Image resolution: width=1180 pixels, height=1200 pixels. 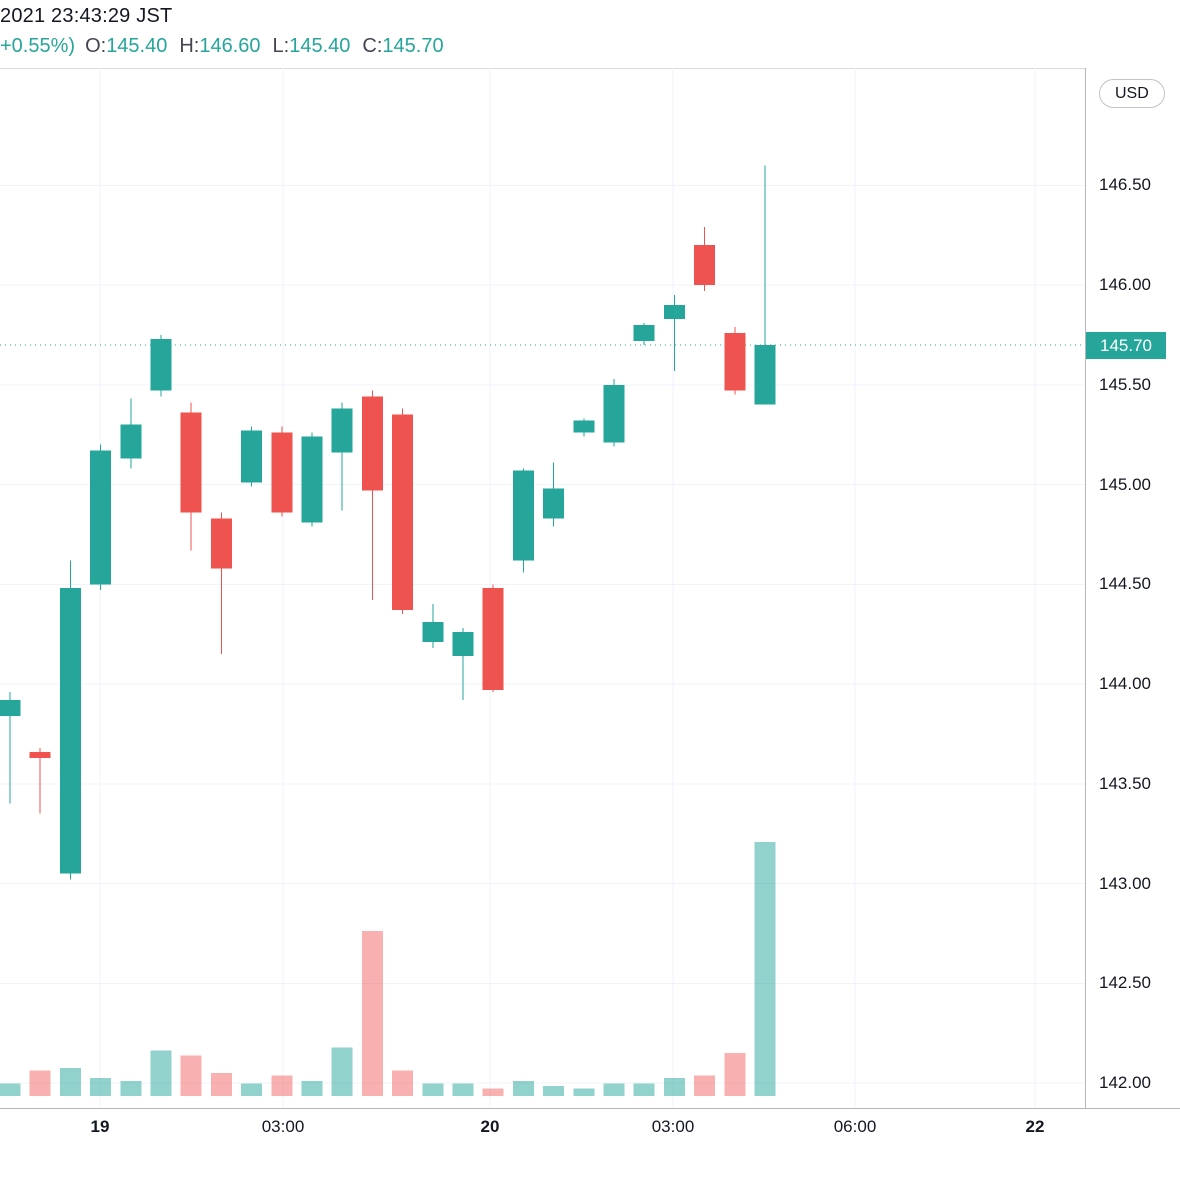 I want to click on high-label: H:, so click(x=189, y=46).